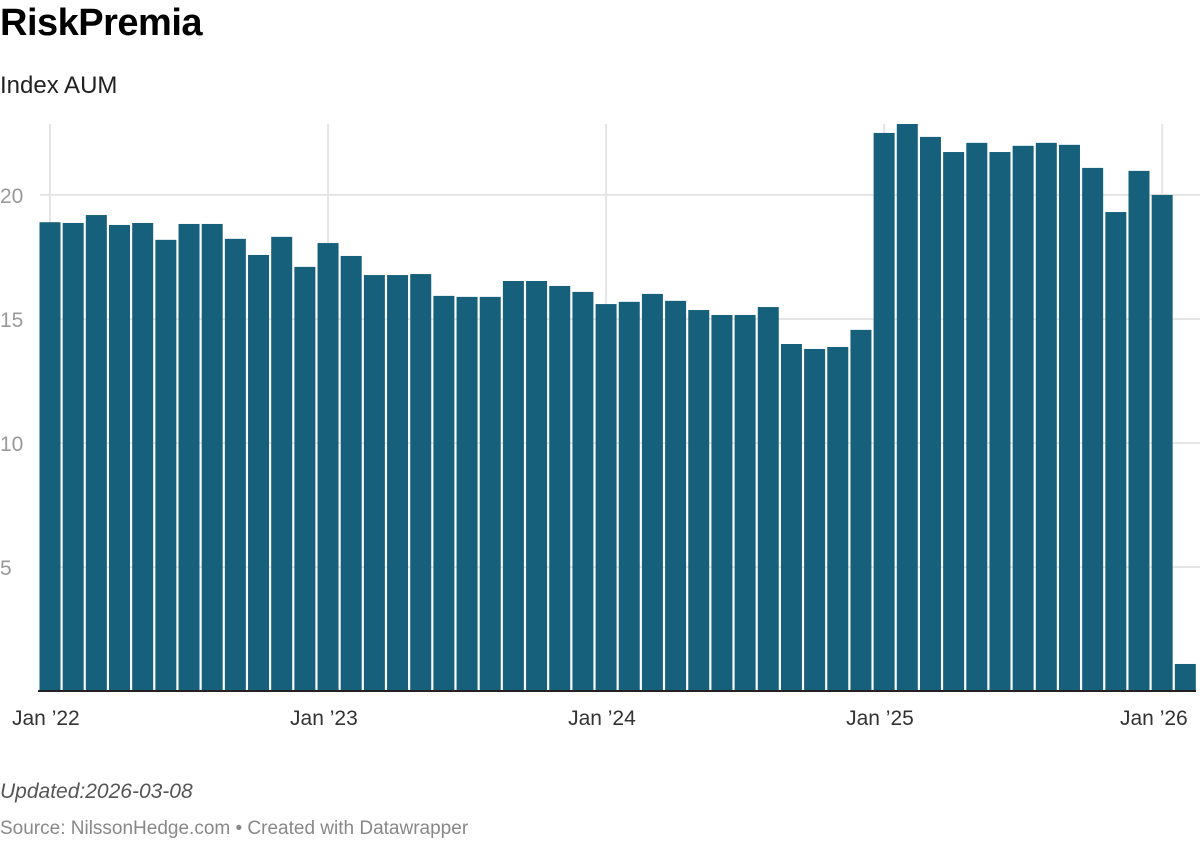  What do you see at coordinates (11, 196) in the screenshot?
I see `y-tick-label: 20` at bounding box center [11, 196].